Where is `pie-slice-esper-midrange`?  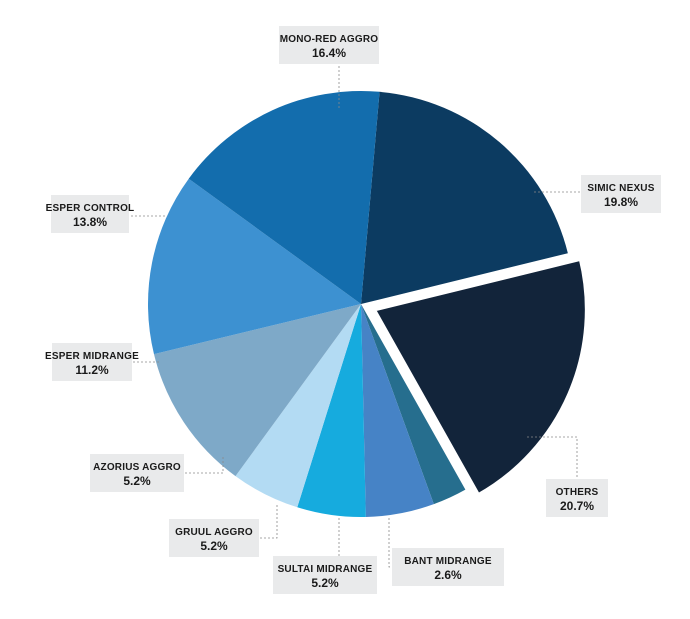
pie-slice-esper-midrange is located at coordinates (257, 390).